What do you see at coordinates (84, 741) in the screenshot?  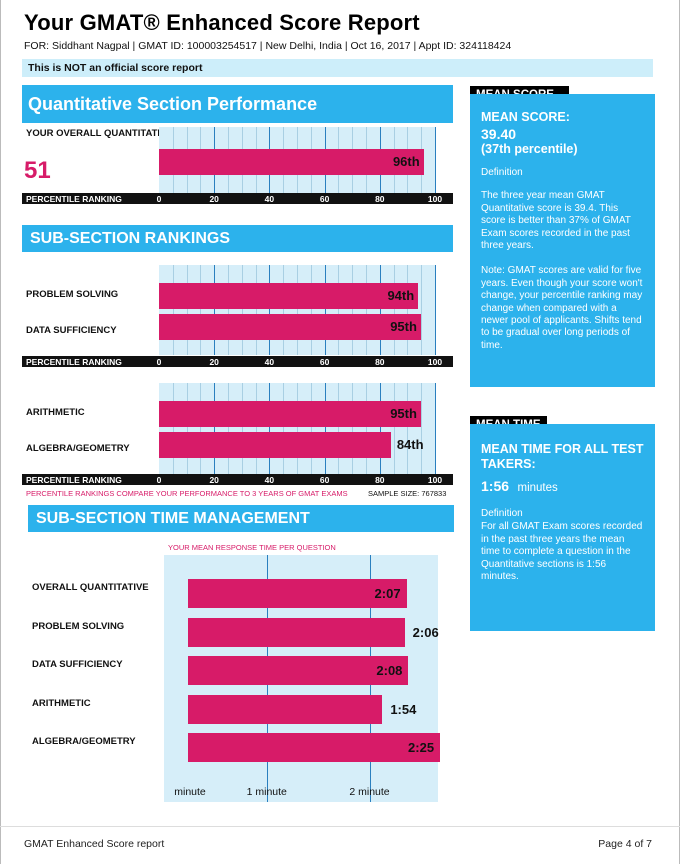 I see `time-row-label: ALGEBRA/GEOMETRY` at bounding box center [84, 741].